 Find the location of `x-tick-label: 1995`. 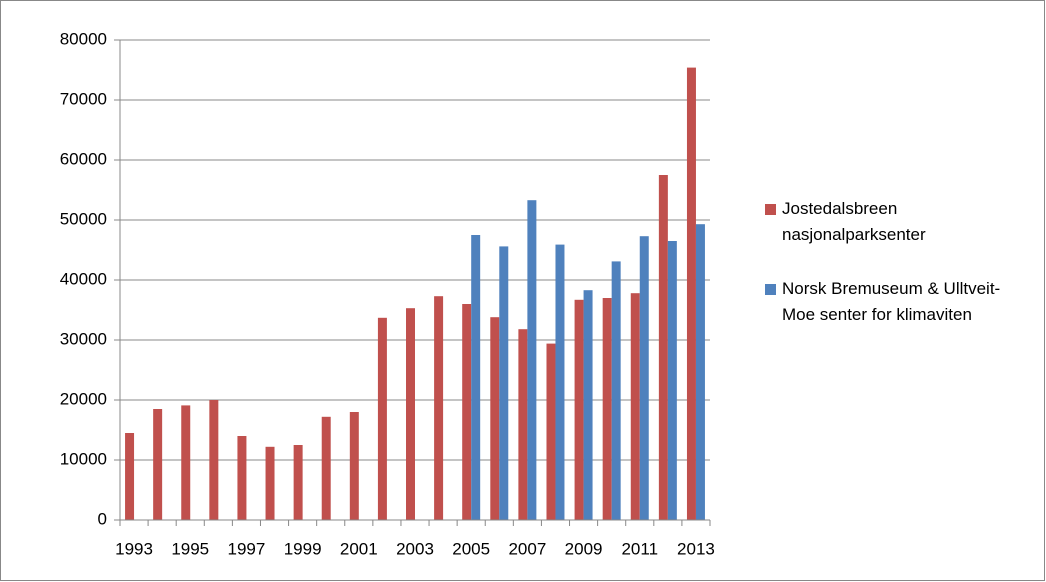

x-tick-label: 1995 is located at coordinates (190, 548).